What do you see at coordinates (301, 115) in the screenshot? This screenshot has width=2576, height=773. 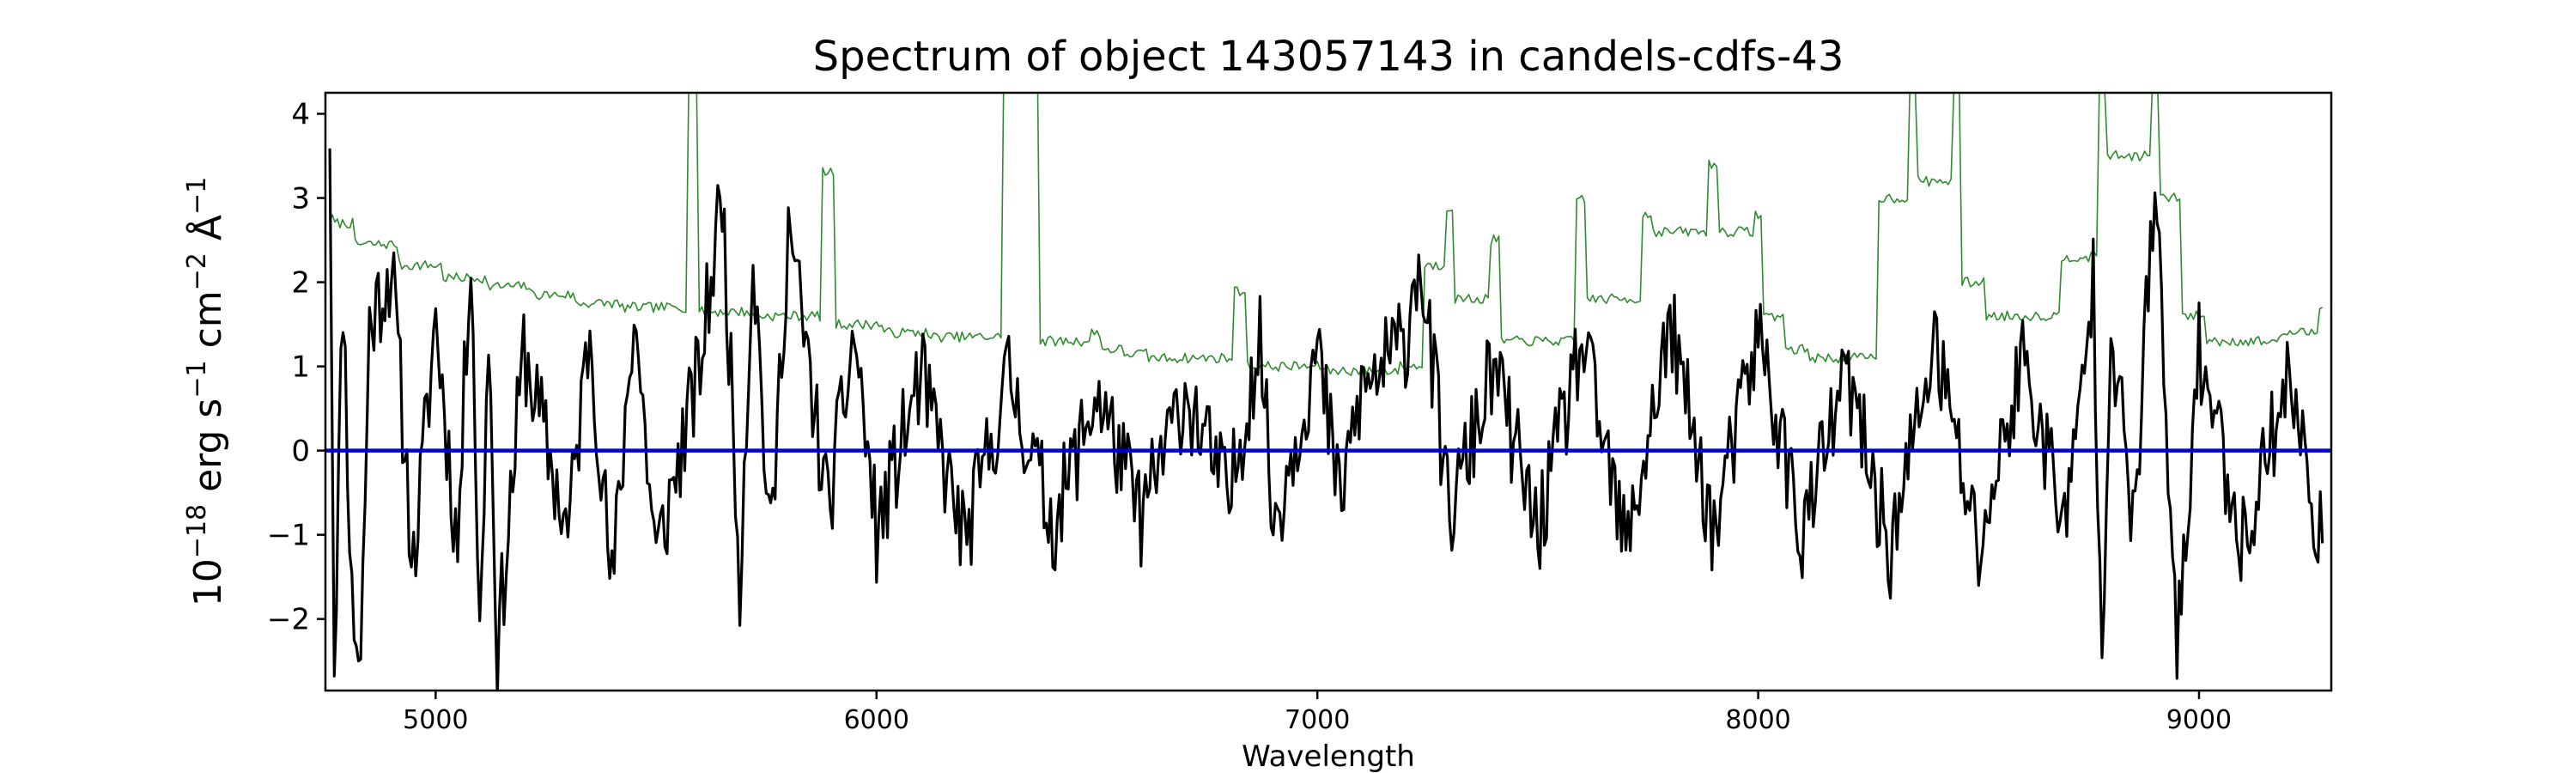 I see `y-tick-label: 4` at bounding box center [301, 115].